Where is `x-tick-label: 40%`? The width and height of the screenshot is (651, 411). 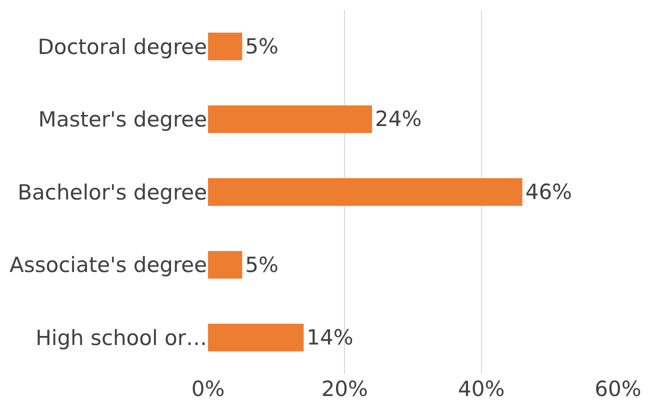 x-tick-label: 40% is located at coordinates (481, 389).